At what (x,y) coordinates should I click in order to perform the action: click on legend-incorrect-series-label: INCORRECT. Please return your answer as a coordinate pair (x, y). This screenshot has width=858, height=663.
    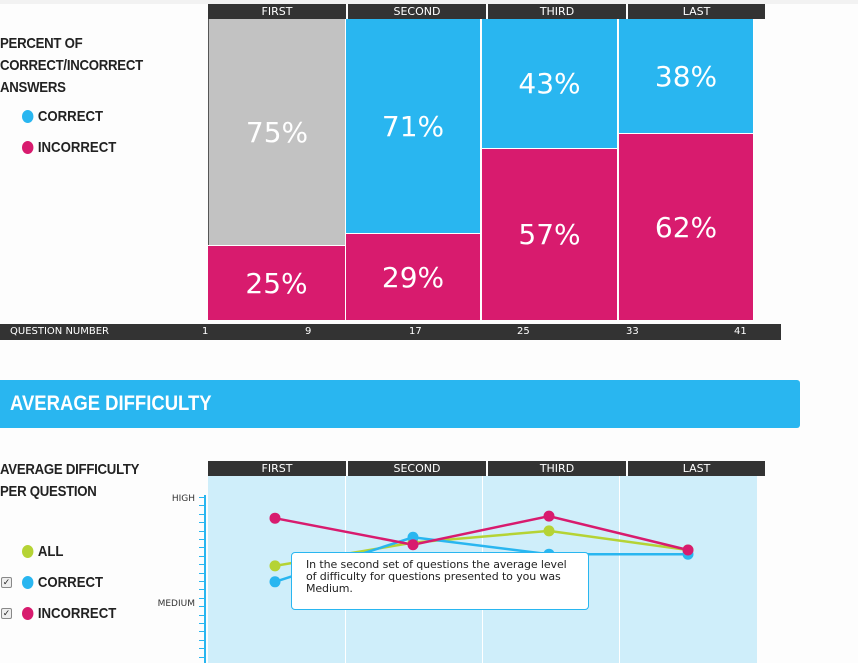
    Looking at the image, I should click on (77, 613).